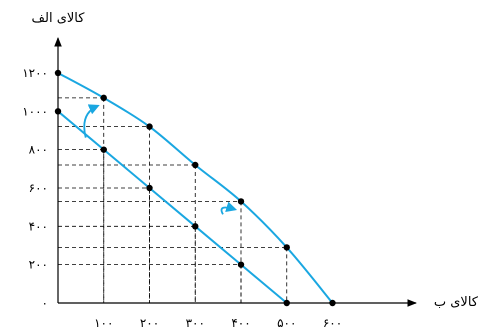  I want to click on y-tick-label: ۲۰۰, so click(38, 265).